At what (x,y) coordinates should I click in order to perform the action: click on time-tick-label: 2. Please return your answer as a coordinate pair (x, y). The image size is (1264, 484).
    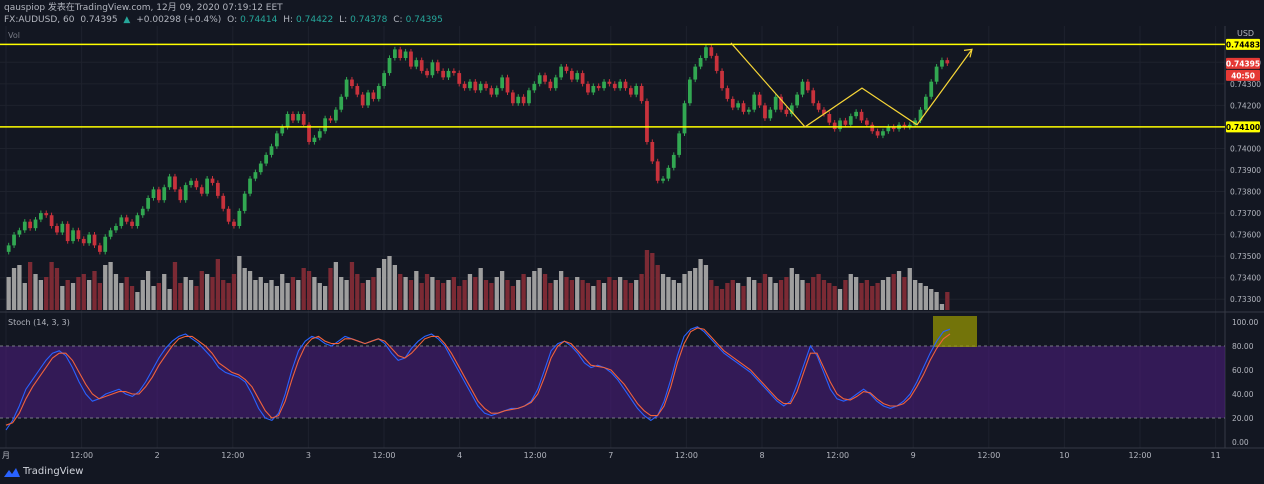
    Looking at the image, I should click on (157, 455).